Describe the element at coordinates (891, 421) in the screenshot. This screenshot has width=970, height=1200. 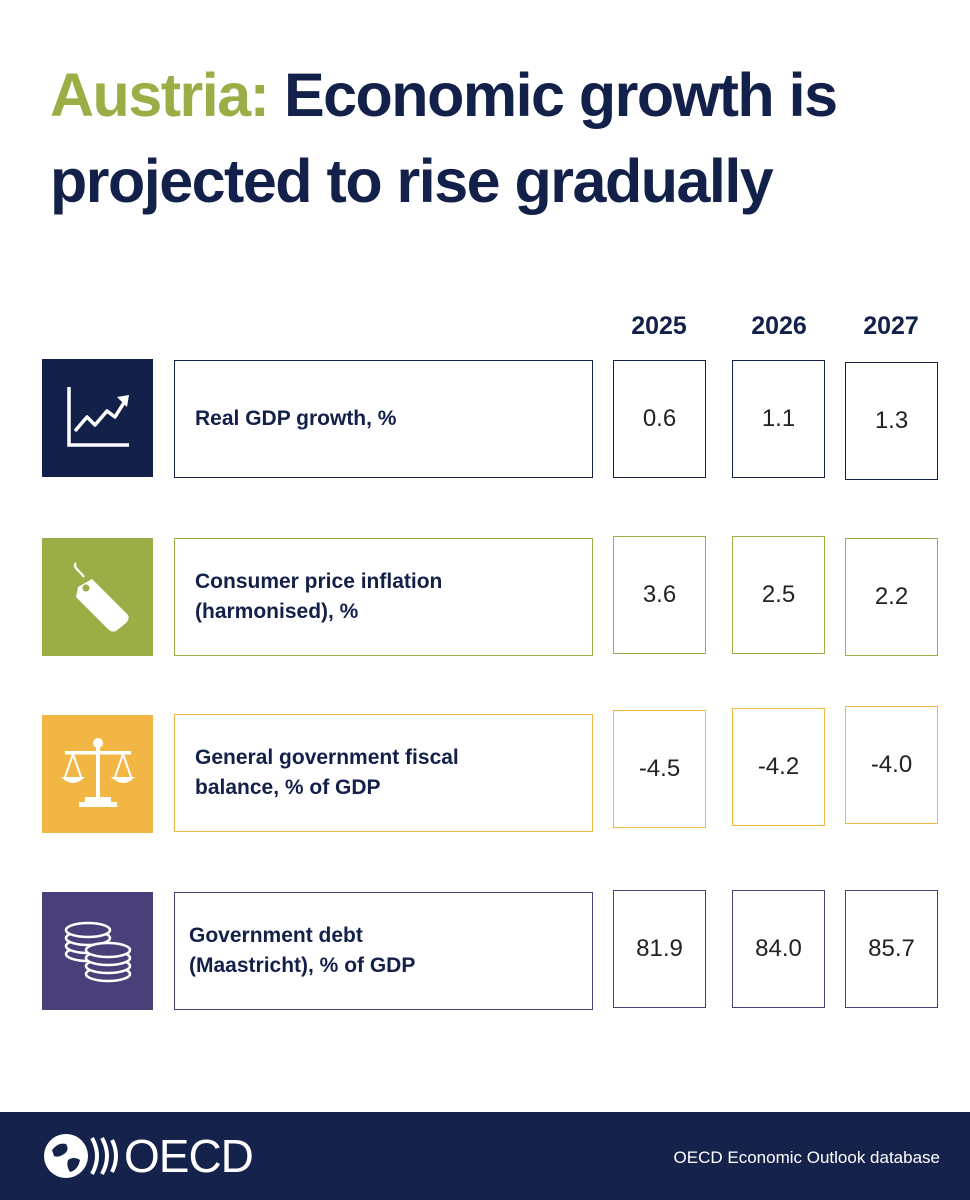
I see `value-gdp-2027: 1.3` at that location.